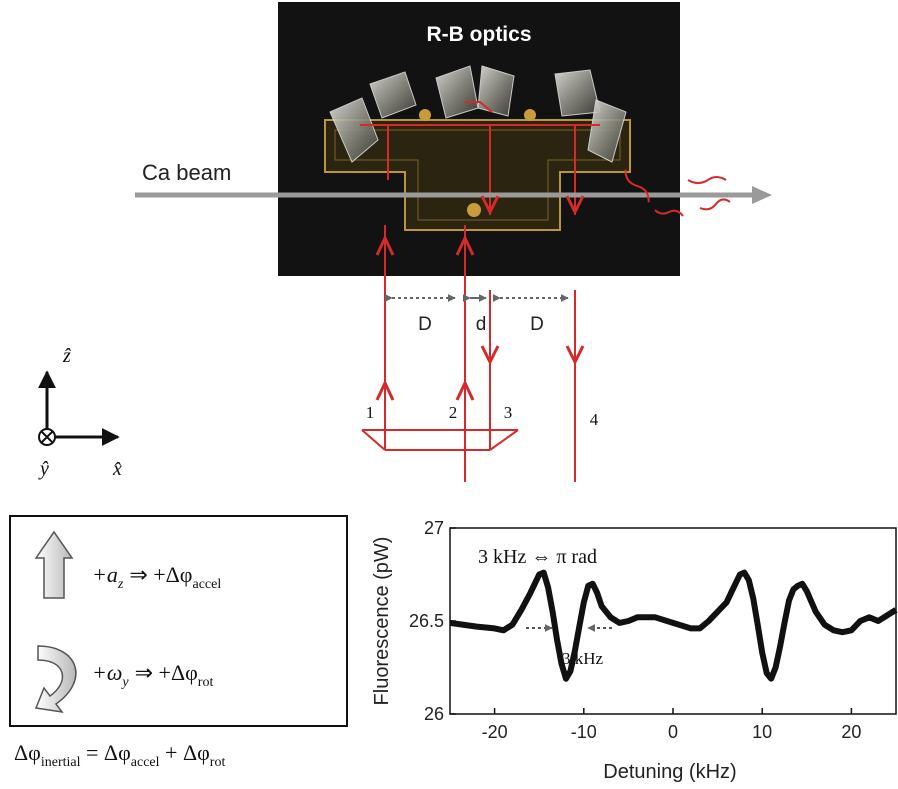  What do you see at coordinates (382, 621) in the screenshot?
I see `y-axis-title: Fluorescence (pW)` at bounding box center [382, 621].